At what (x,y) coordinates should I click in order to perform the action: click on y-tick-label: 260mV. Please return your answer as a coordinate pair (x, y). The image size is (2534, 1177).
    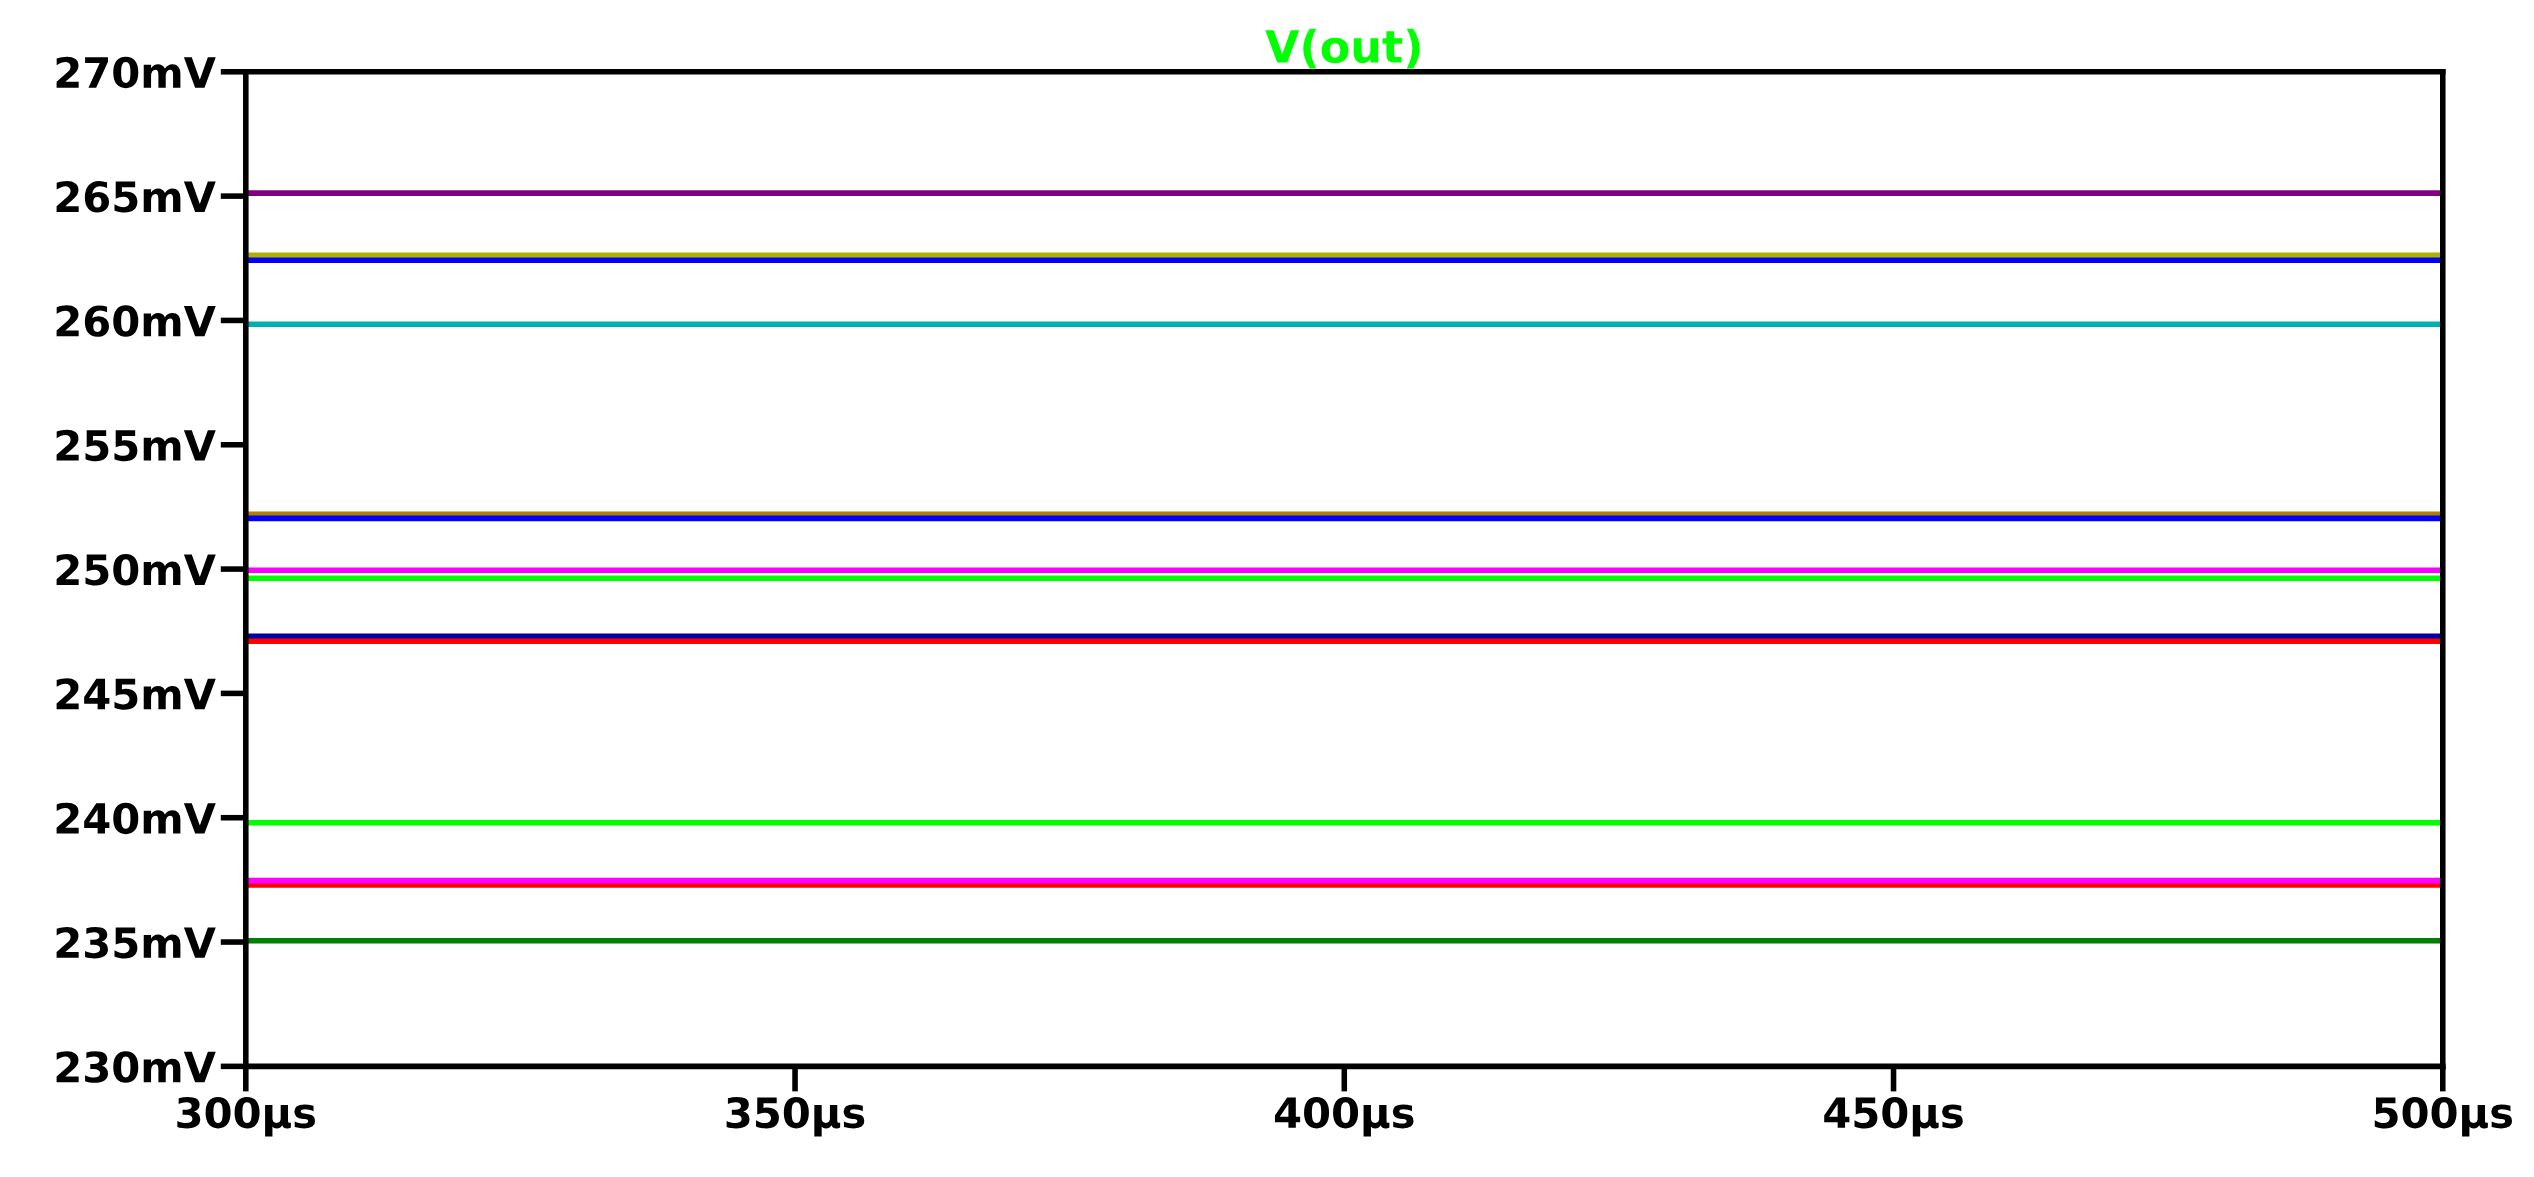
    Looking at the image, I should click on (136, 321).